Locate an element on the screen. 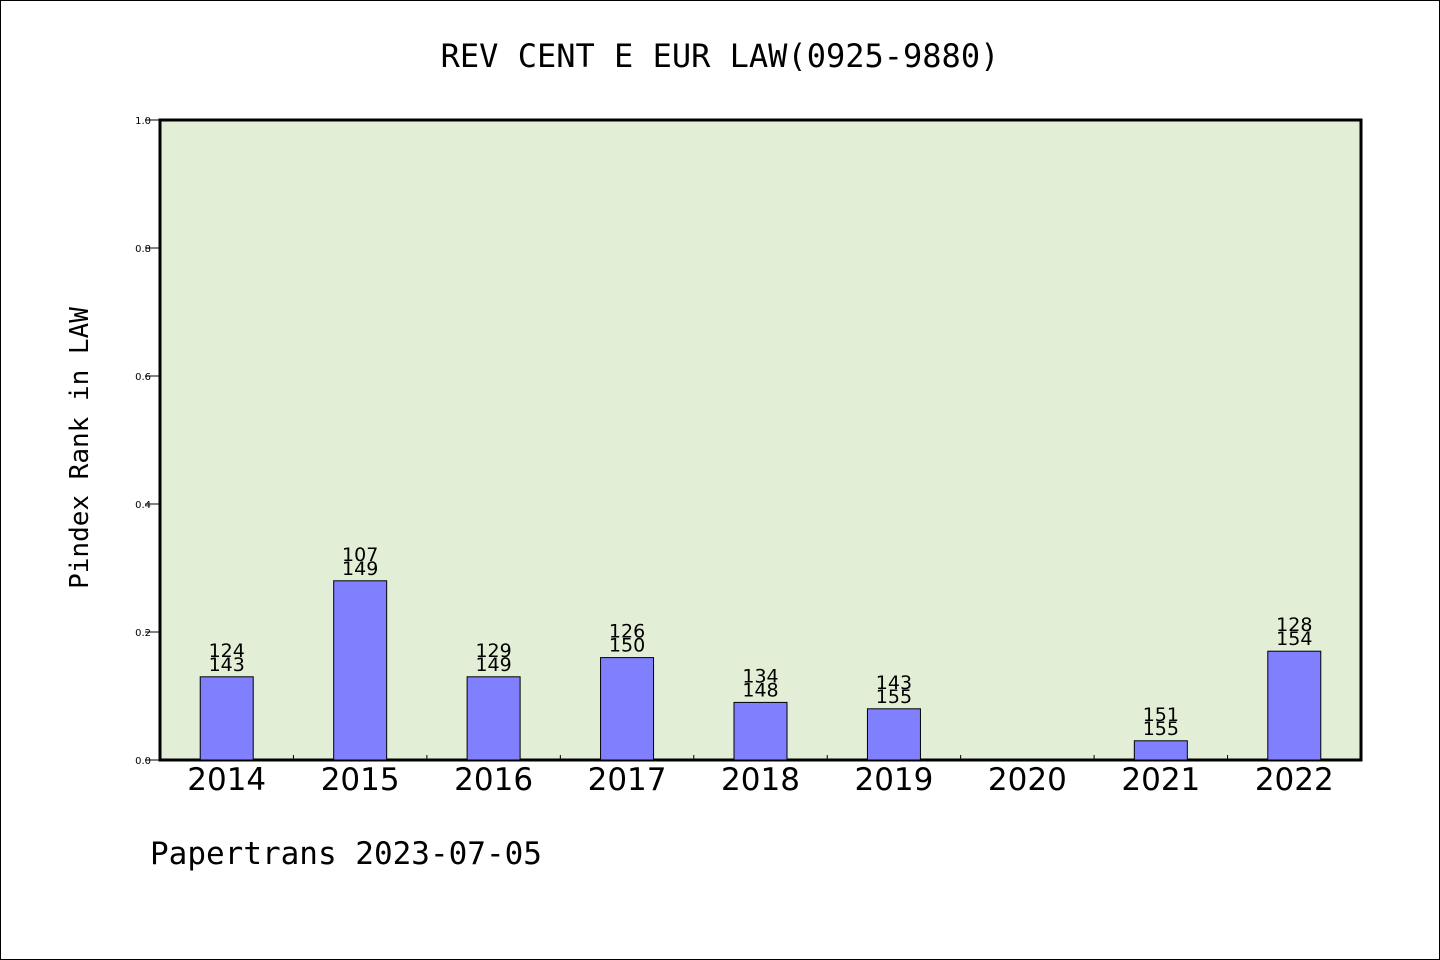 Image resolution: width=1440 pixels, height=960 pixels. rank-label: 143 is located at coordinates (894, 683).